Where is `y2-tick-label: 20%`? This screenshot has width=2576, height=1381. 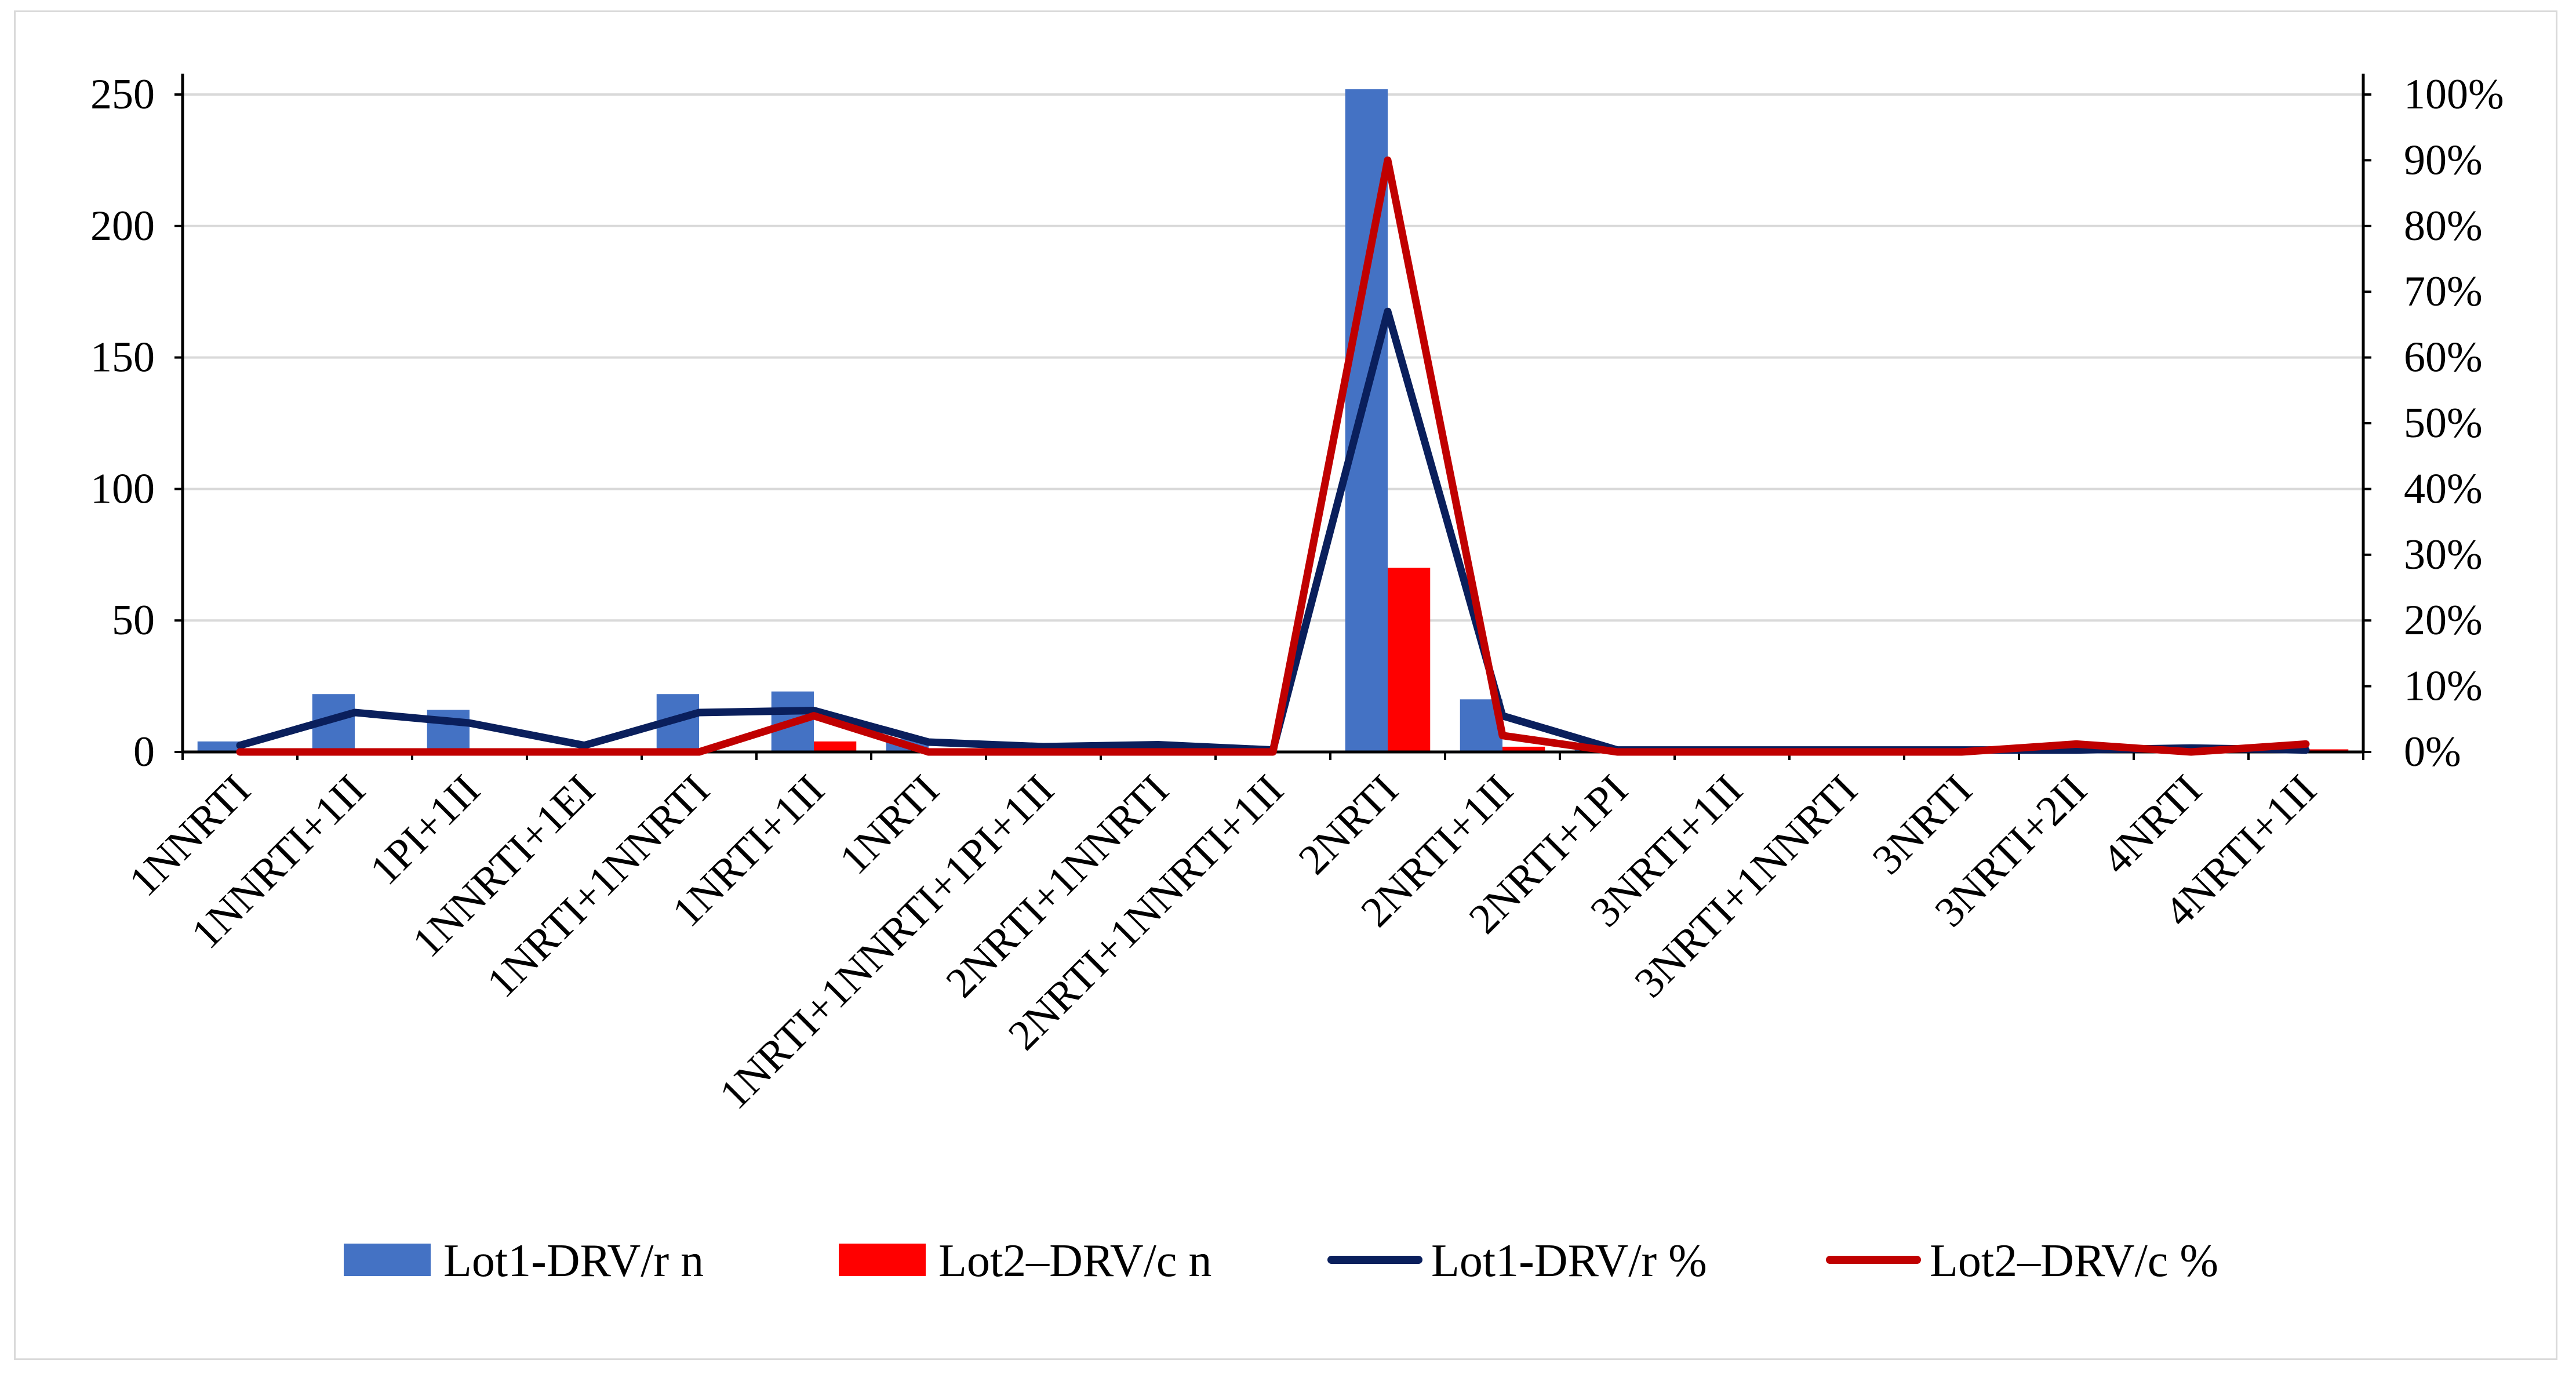
y2-tick-label: 20% is located at coordinates (2443, 620).